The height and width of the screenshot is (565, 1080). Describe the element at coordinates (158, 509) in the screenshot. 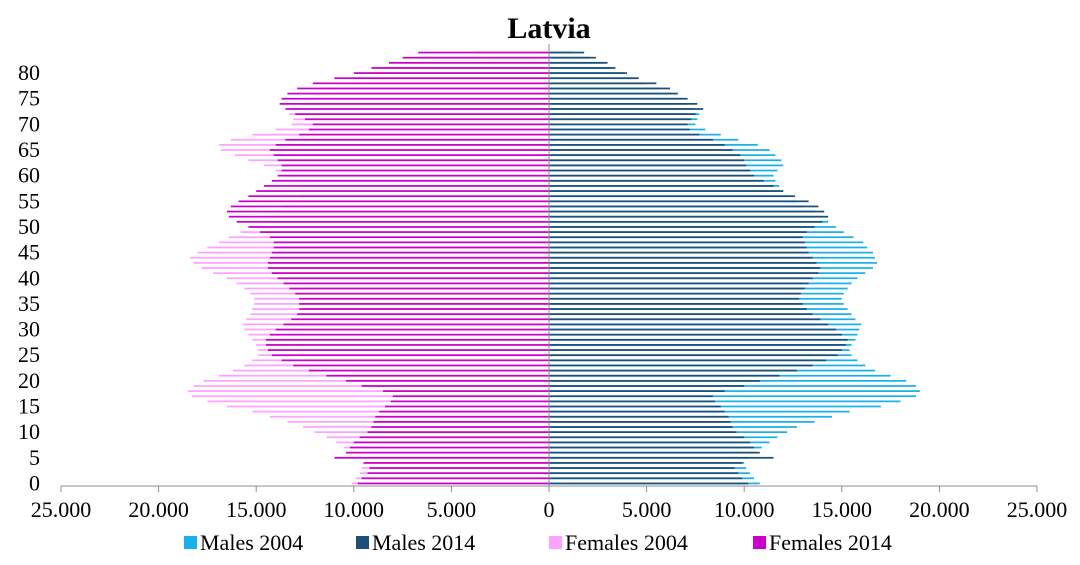

I see `x-tick-label: 20.000` at that location.